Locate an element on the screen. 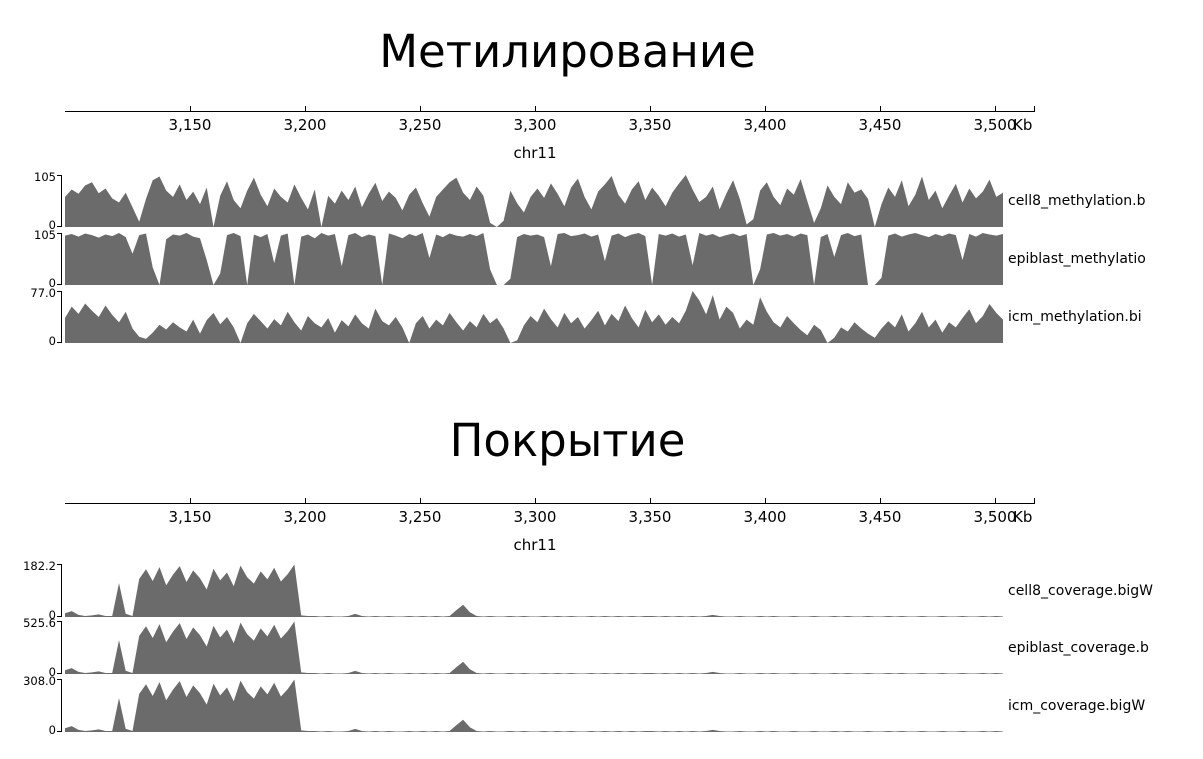 Image resolution: width=1203 pixels, height=759 pixels. track-ymax-label: 182.2 is located at coordinates (39, 566).